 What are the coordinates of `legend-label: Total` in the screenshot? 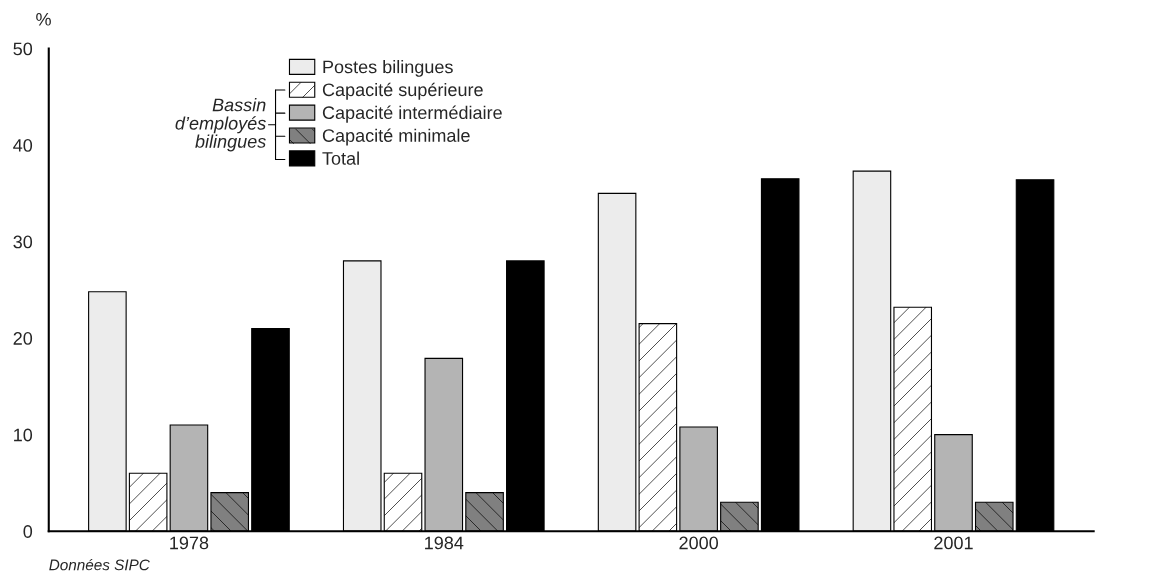 It's located at (340, 158).